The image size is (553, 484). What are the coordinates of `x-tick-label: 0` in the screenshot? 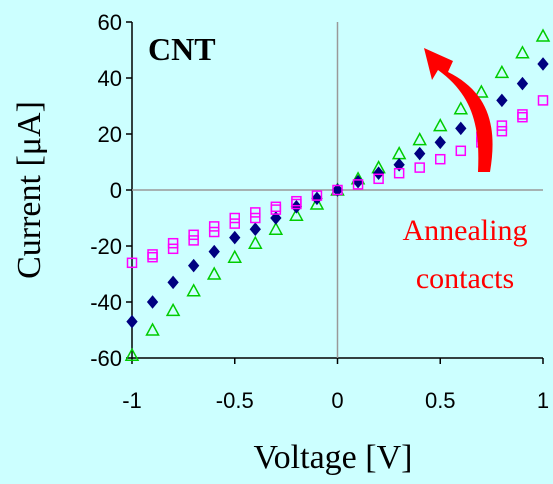 It's located at (337, 400).